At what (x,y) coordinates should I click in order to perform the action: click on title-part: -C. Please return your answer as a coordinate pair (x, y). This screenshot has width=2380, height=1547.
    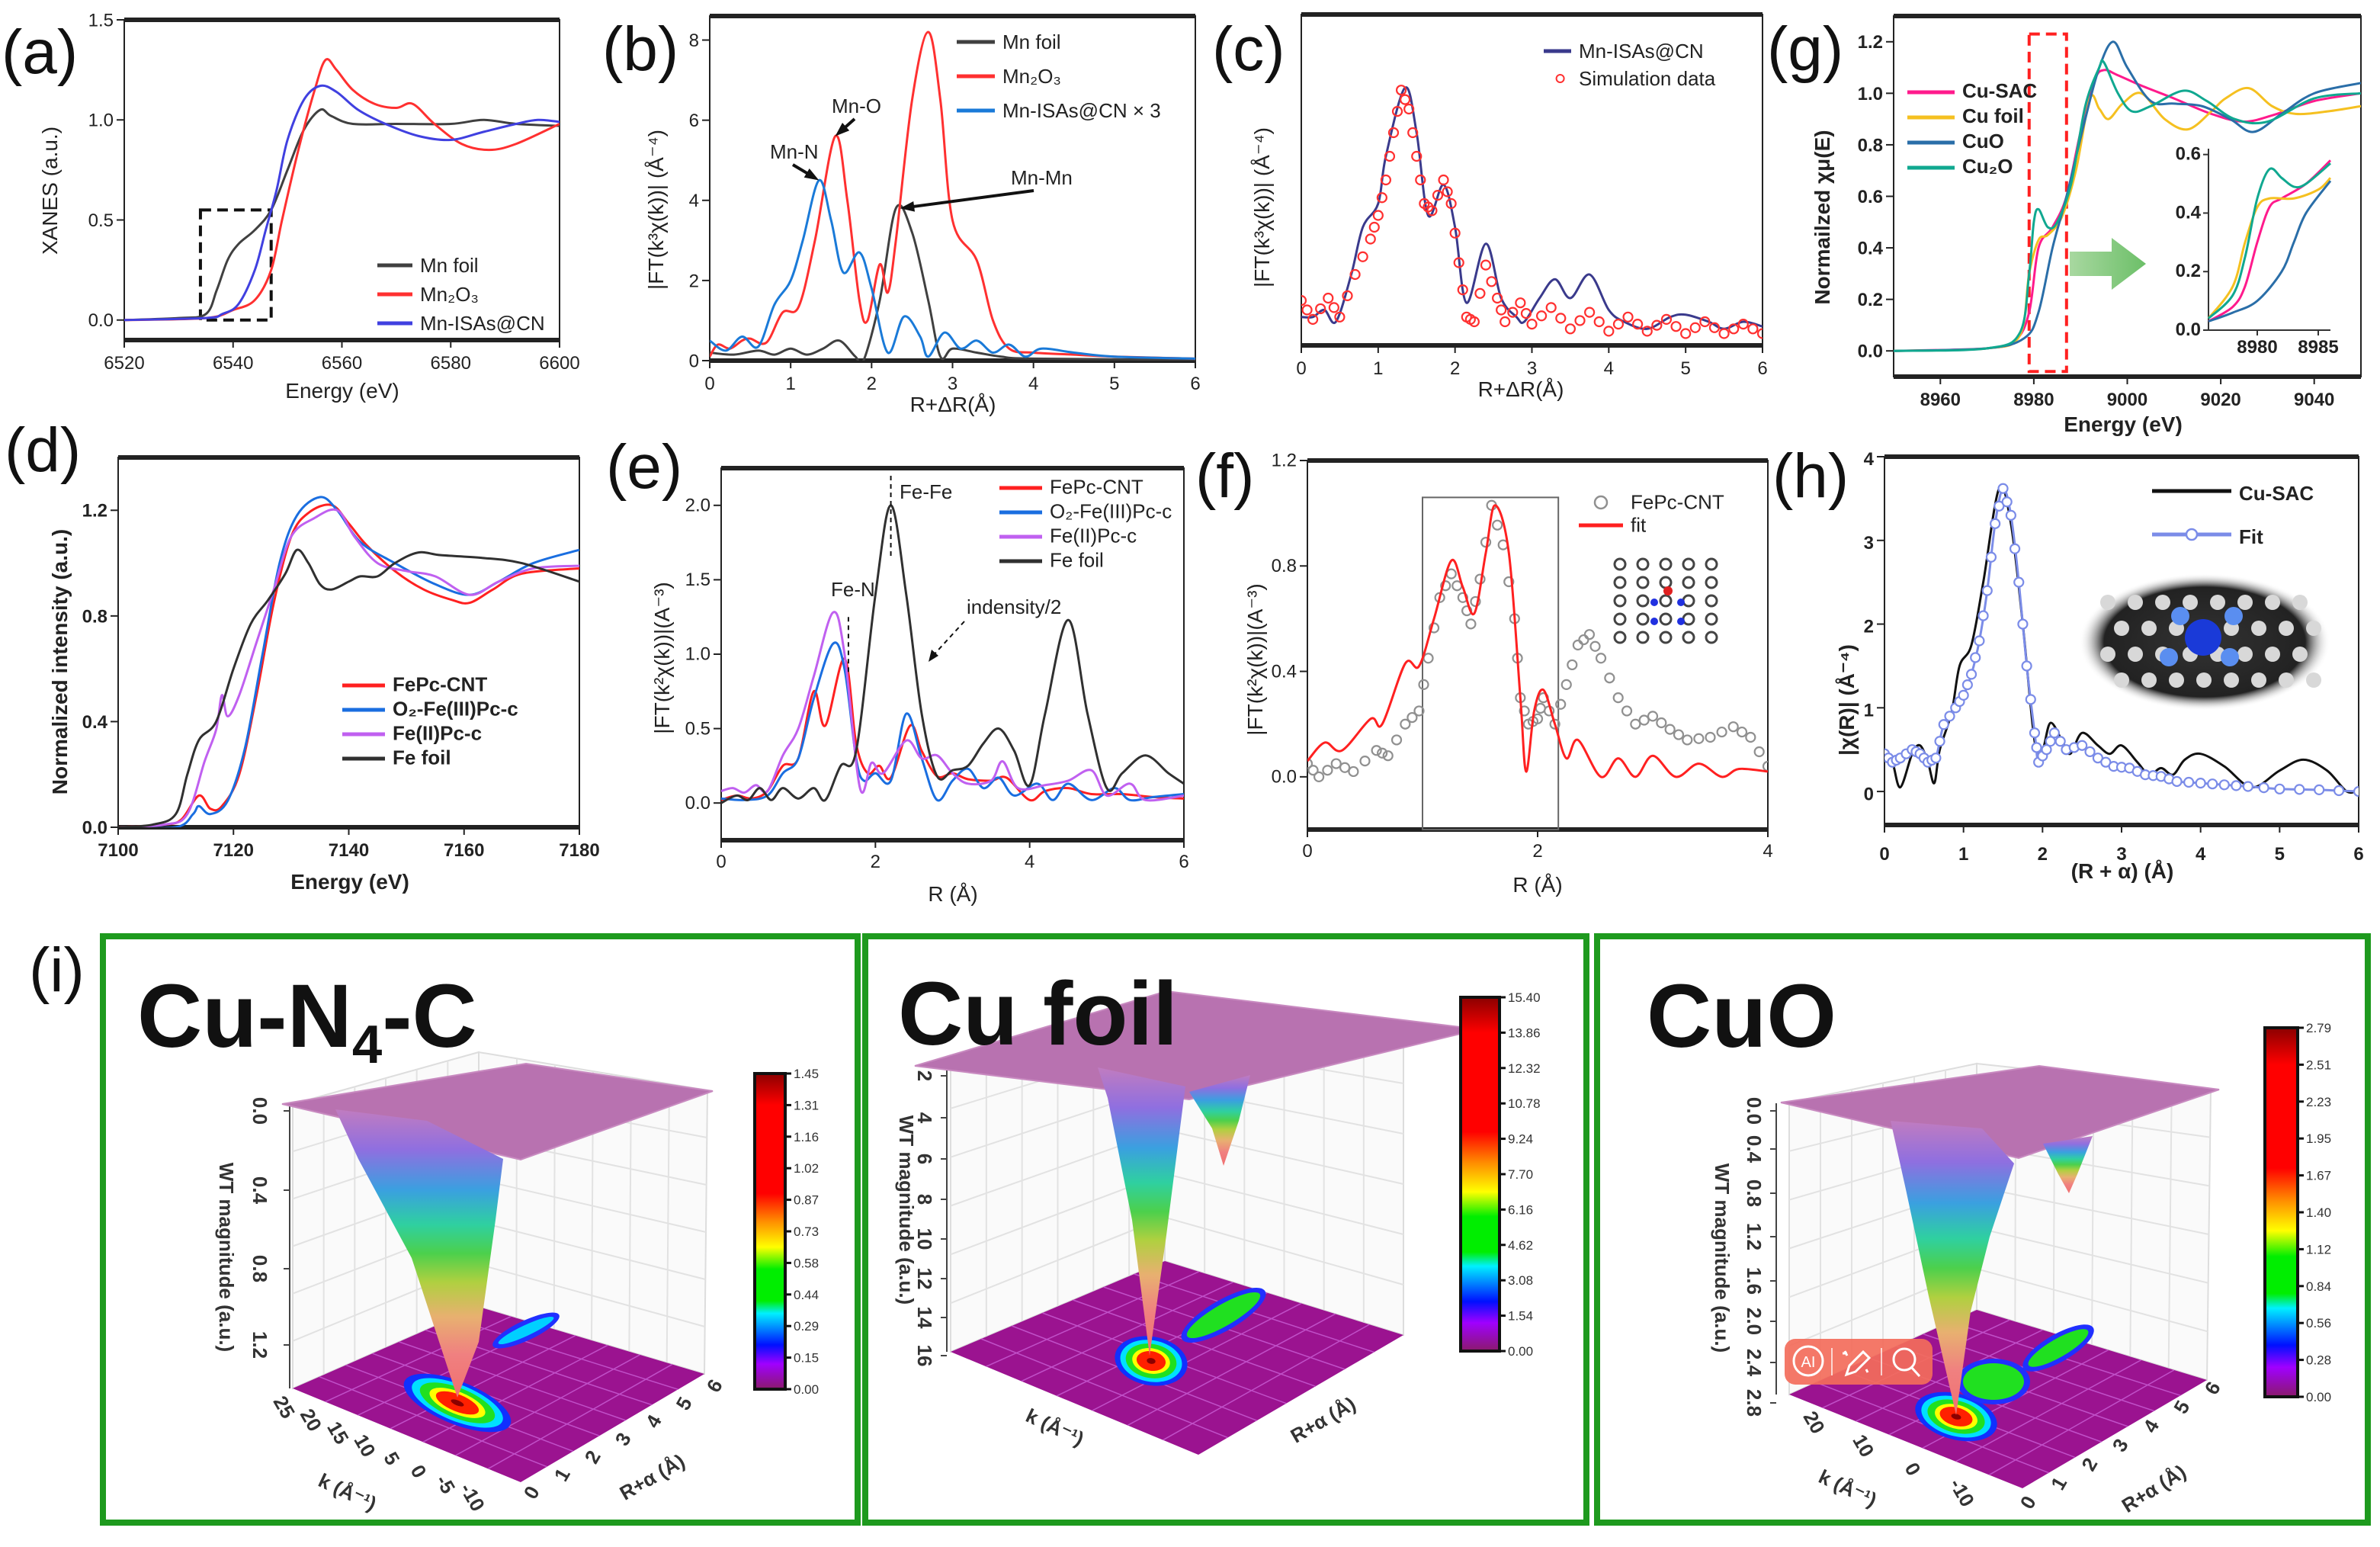
    Looking at the image, I should click on (429, 1016).